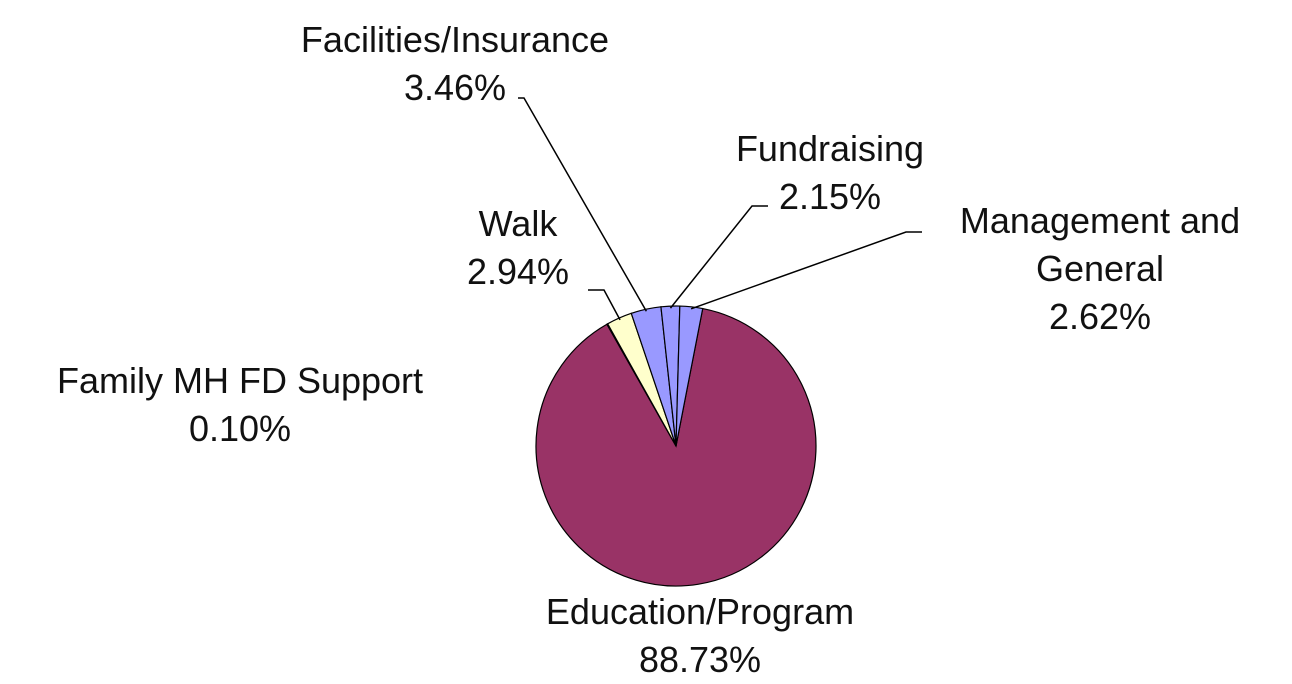 This screenshot has width=1292, height=684. Describe the element at coordinates (455, 64) in the screenshot. I see `slice-label: Facilities/Insurance 3.46%` at that location.